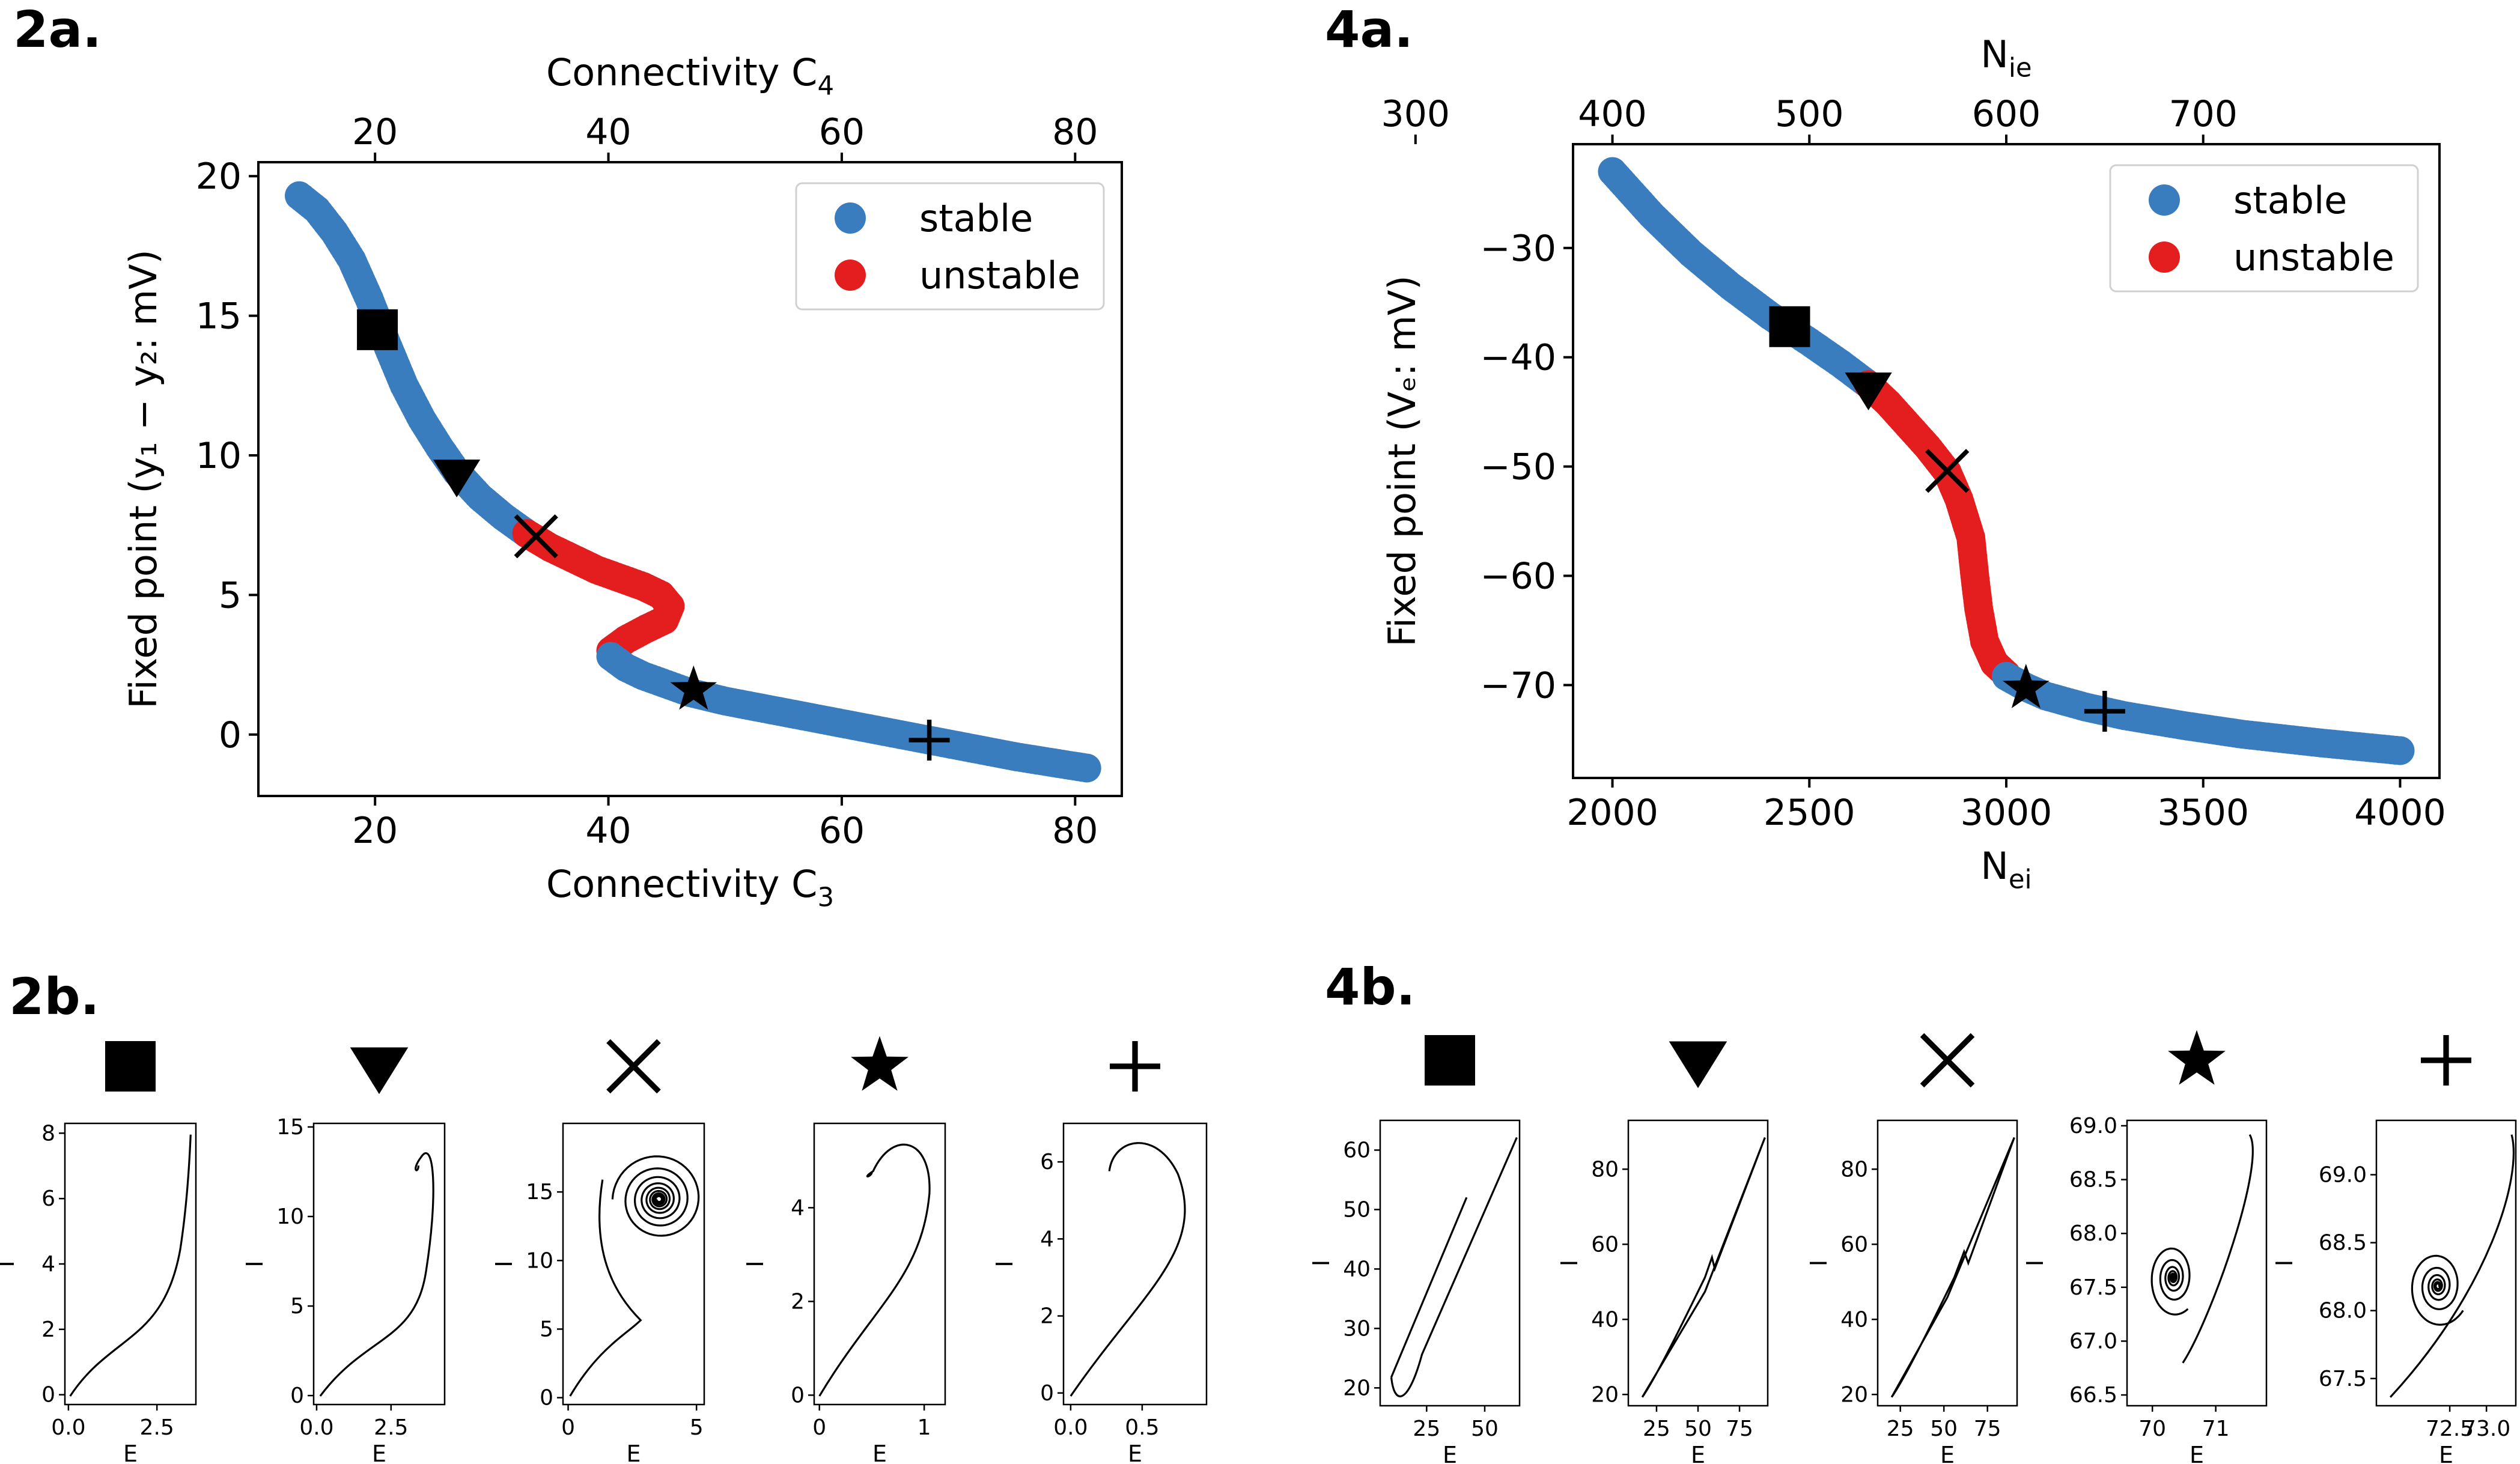  What do you see at coordinates (1810, 813) in the screenshot?
I see `x-tick-label: 2500` at bounding box center [1810, 813].